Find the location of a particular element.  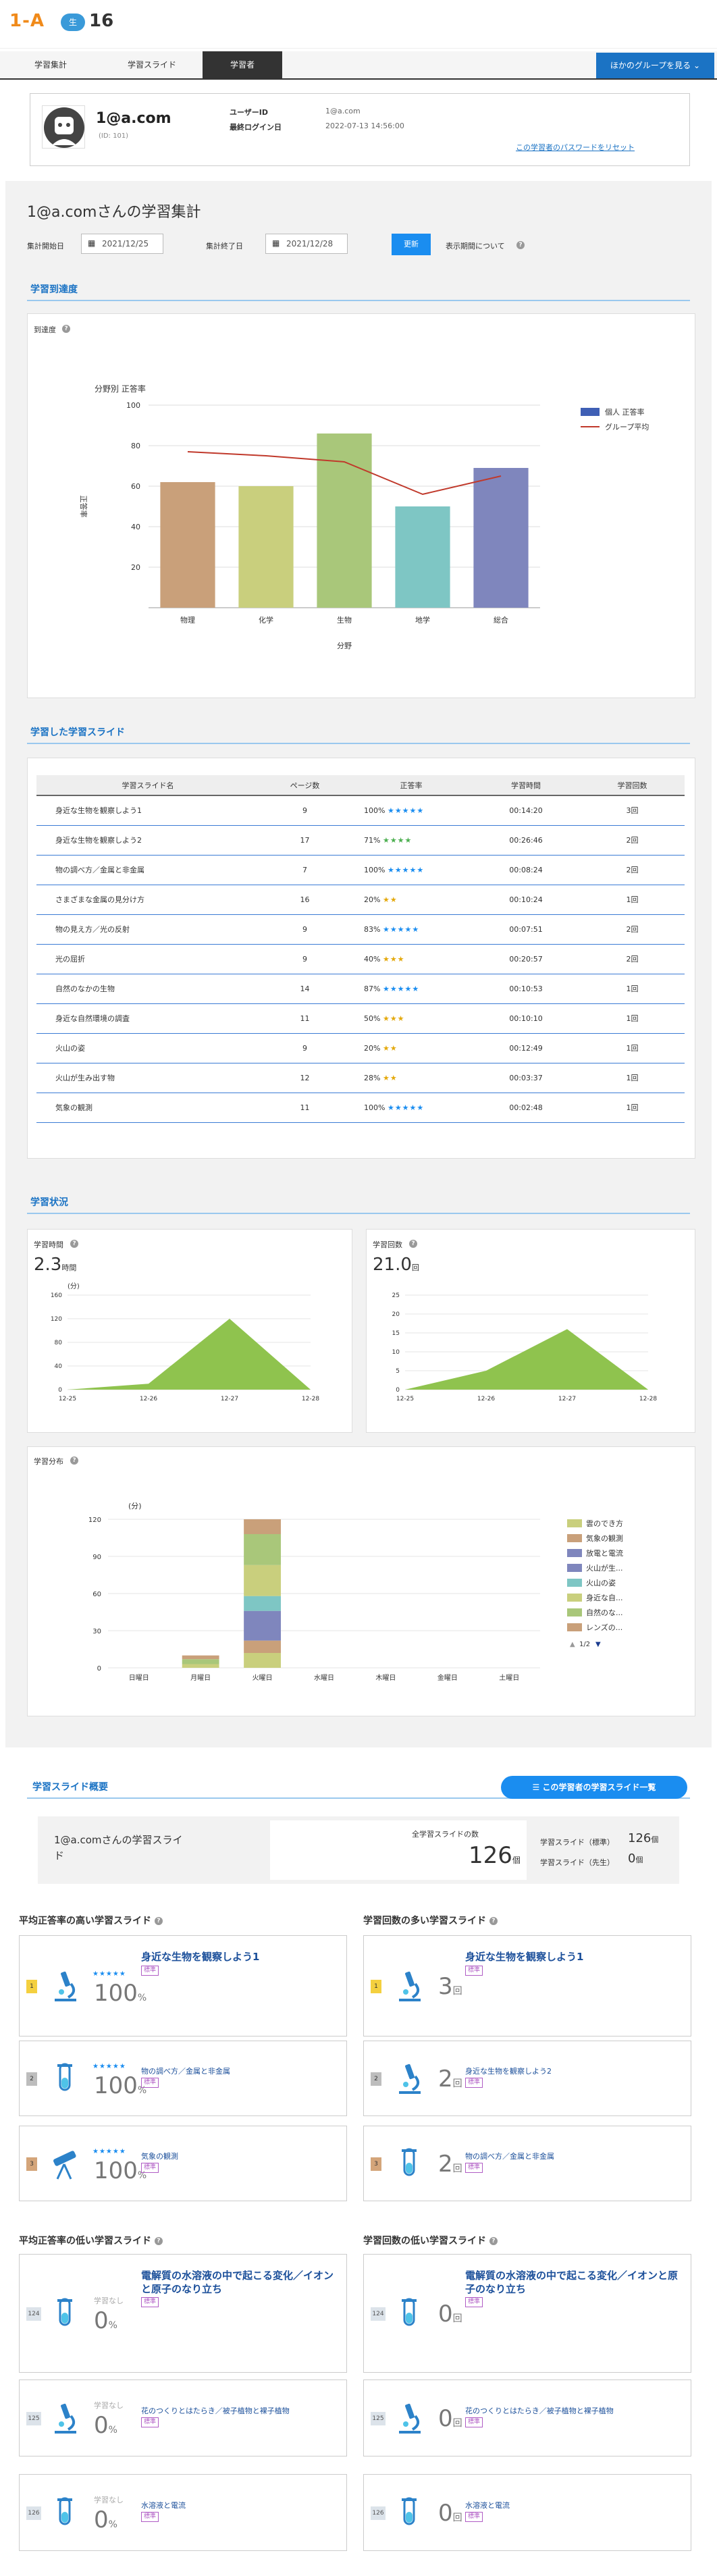

rank-card: 125 0回 花のつくりとはたらき／被子植物と裸子植物 標準 is located at coordinates (527, 2418).